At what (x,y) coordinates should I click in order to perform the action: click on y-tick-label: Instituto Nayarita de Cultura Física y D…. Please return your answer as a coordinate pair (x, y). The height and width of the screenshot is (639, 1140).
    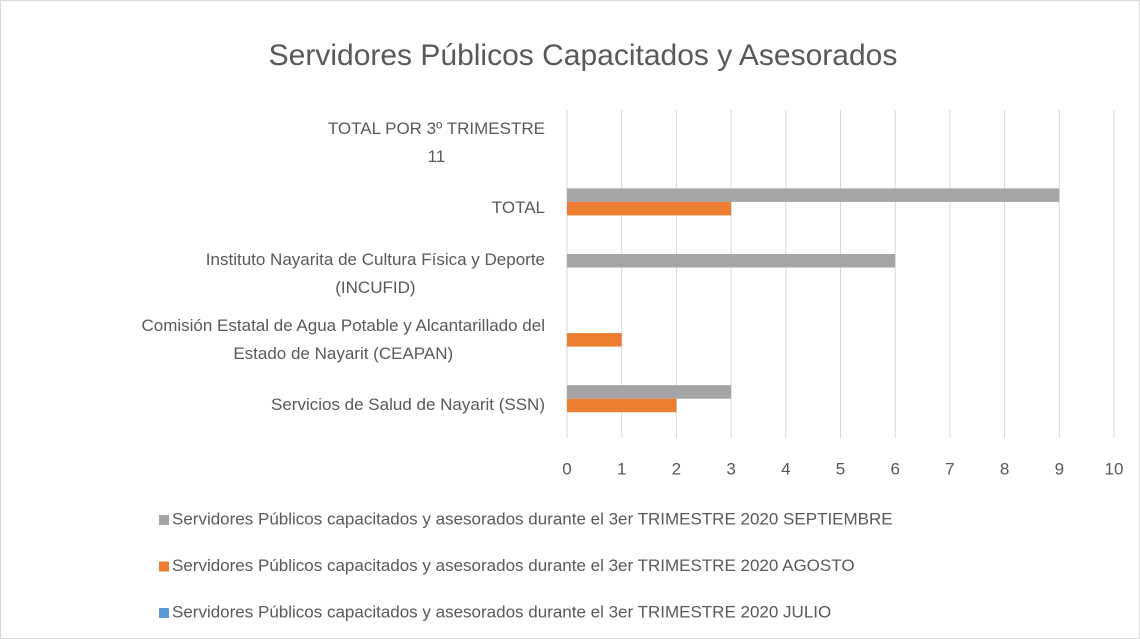
    Looking at the image, I should click on (375, 273).